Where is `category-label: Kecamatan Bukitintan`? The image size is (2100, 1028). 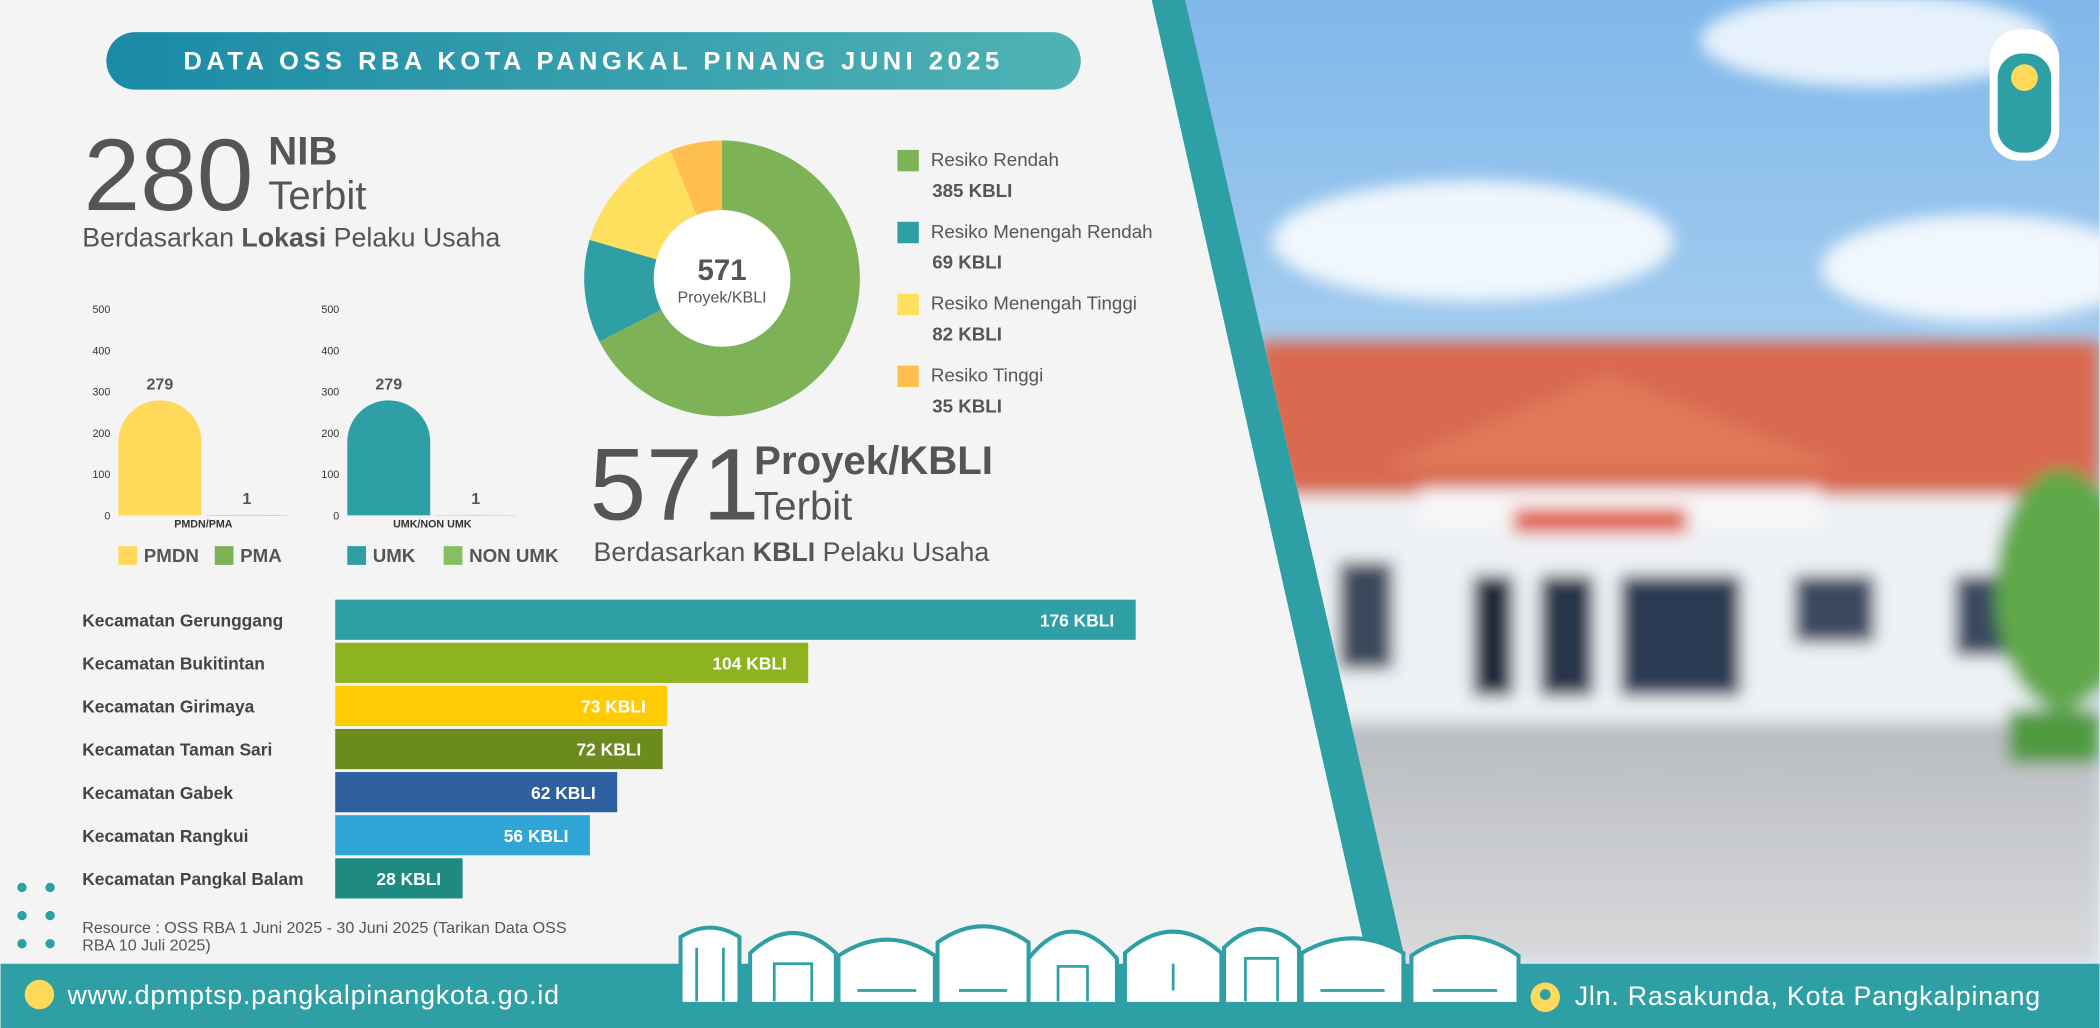 category-label: Kecamatan Bukitintan is located at coordinates (173, 664).